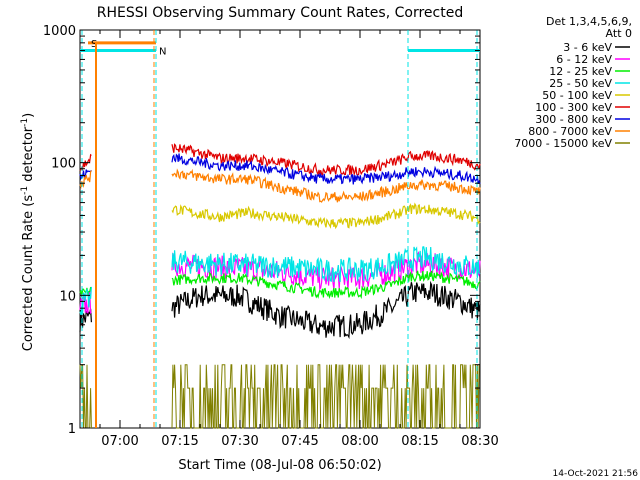 This screenshot has height=480, width=640. I want to click on legend-label: 100 - 300 keV, so click(573, 107).